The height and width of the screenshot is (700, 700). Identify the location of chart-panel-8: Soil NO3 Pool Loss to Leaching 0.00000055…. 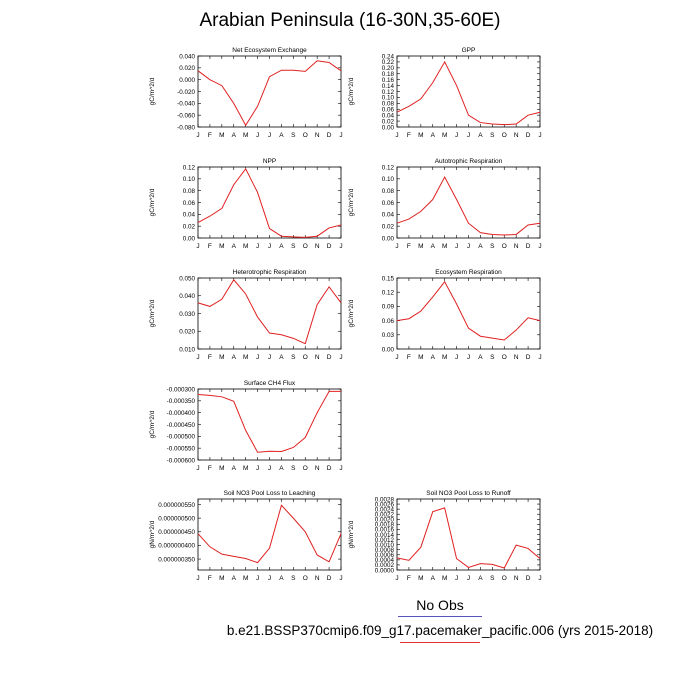
(246, 536).